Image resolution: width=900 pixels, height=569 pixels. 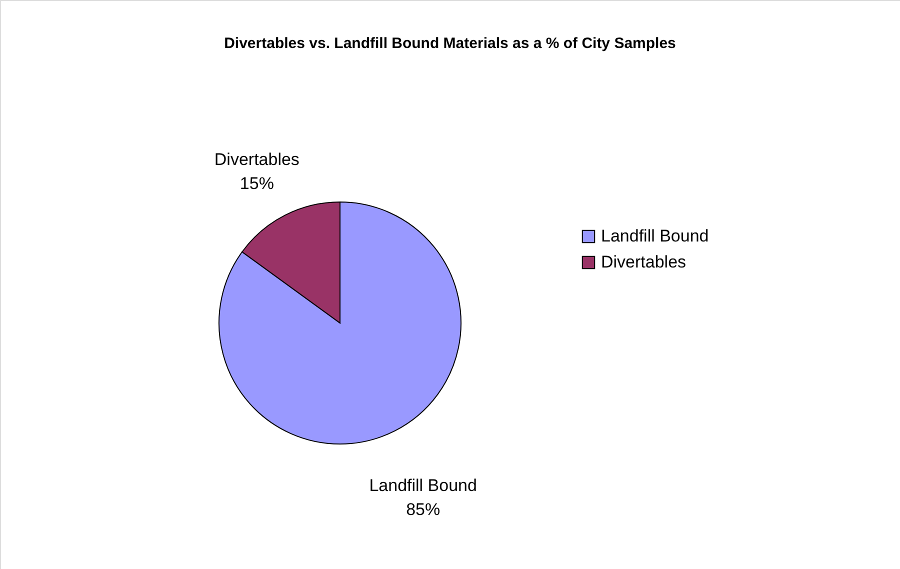 I want to click on pie-slice, so click(x=340, y=323).